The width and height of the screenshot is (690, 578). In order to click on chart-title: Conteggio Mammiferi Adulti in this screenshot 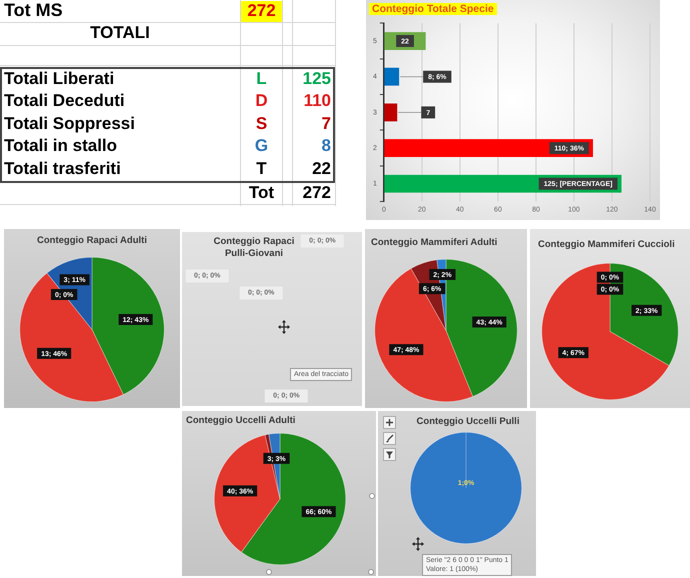, I will do `click(434, 243)`.